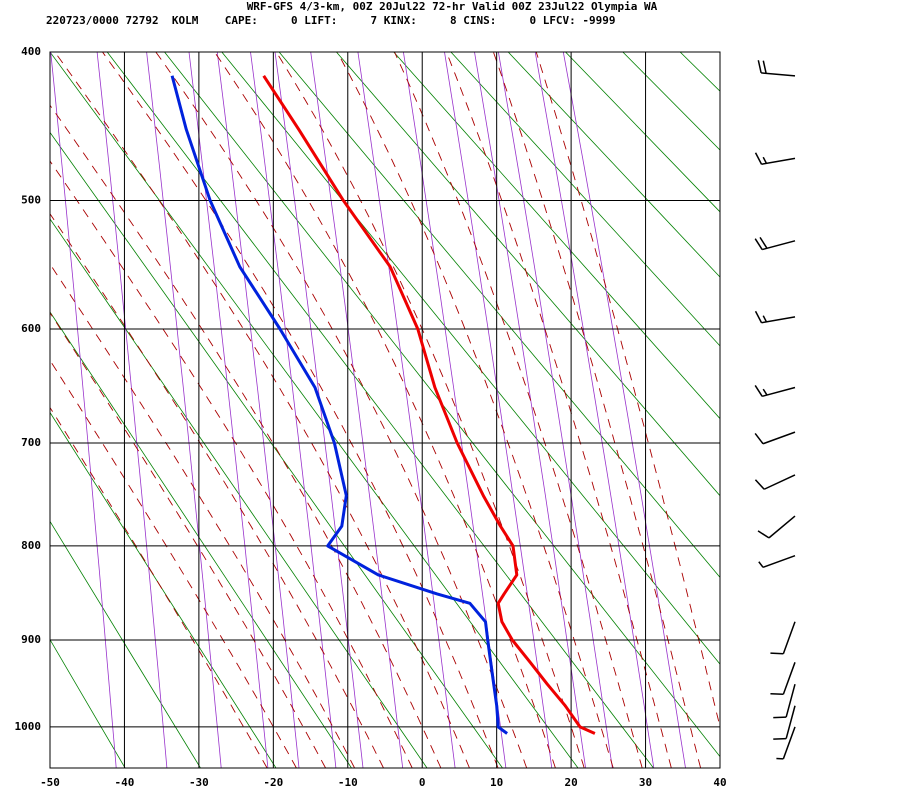 The width and height of the screenshot is (900, 800). What do you see at coordinates (31, 442) in the screenshot?
I see `y-tick-label: 700` at bounding box center [31, 442].